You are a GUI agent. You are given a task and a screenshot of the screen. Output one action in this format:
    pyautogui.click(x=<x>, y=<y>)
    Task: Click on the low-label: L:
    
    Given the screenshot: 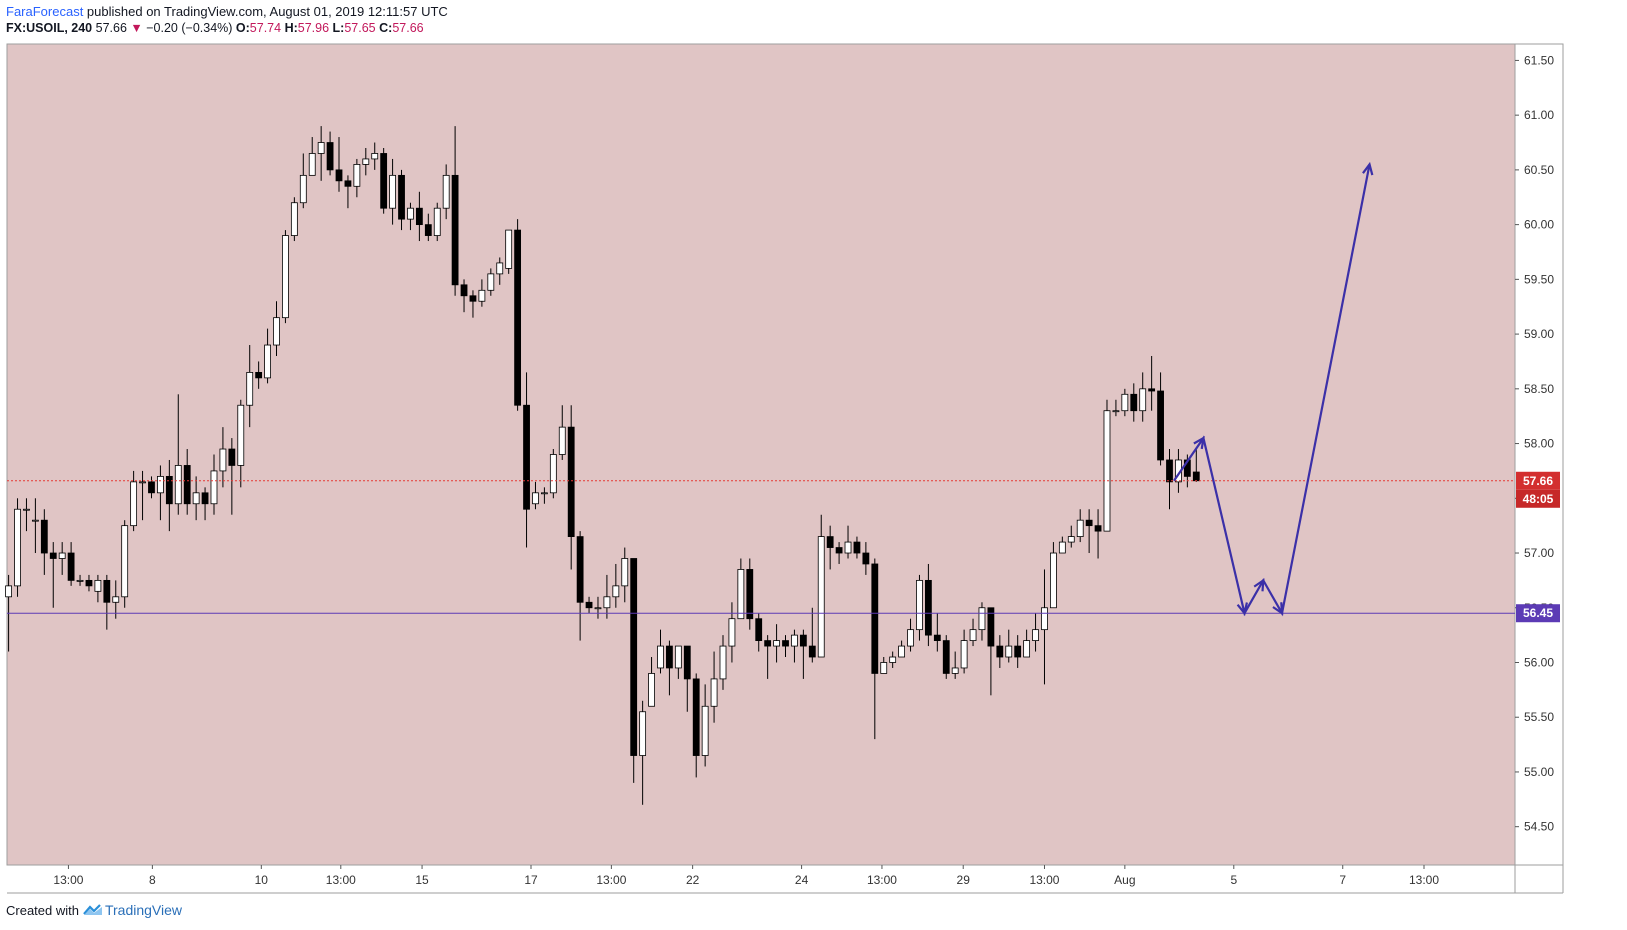 What is the action you would take?
    pyautogui.click(x=338, y=28)
    